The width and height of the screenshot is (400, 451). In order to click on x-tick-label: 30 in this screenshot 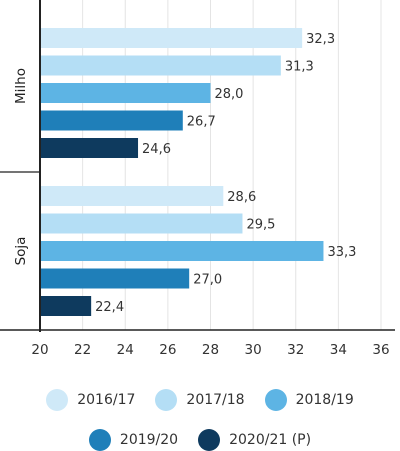, I will do `click(253, 350)`.